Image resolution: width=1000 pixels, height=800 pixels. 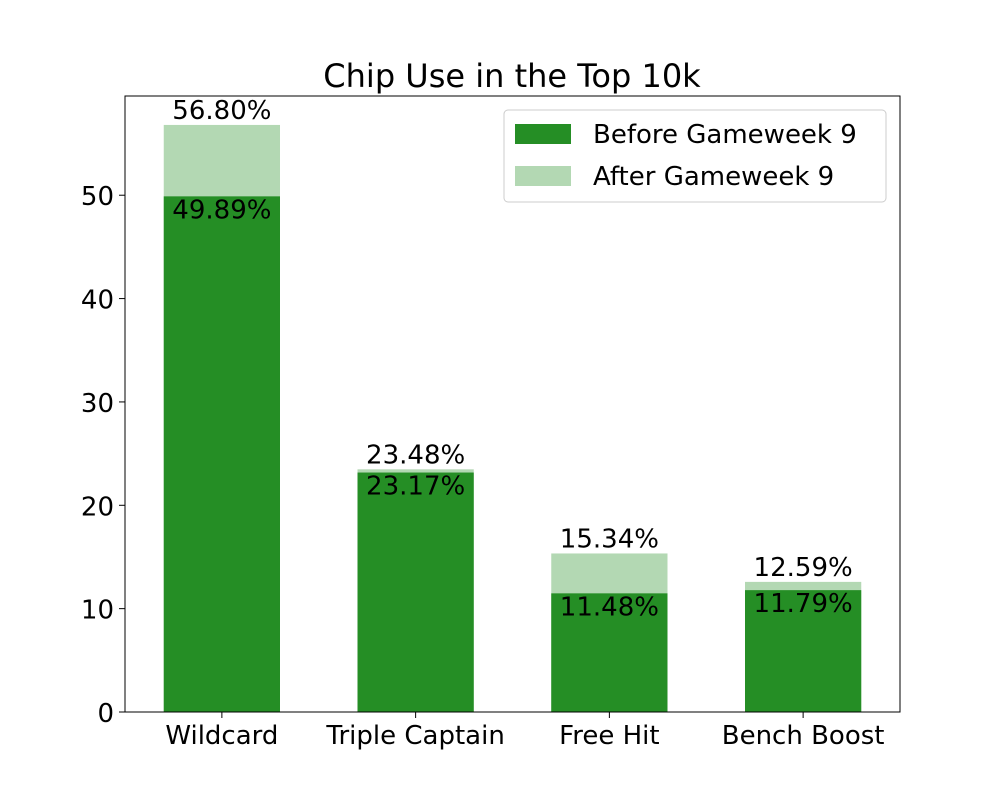 What do you see at coordinates (97, 611) in the screenshot?
I see `y-tick-label-10: 10` at bounding box center [97, 611].